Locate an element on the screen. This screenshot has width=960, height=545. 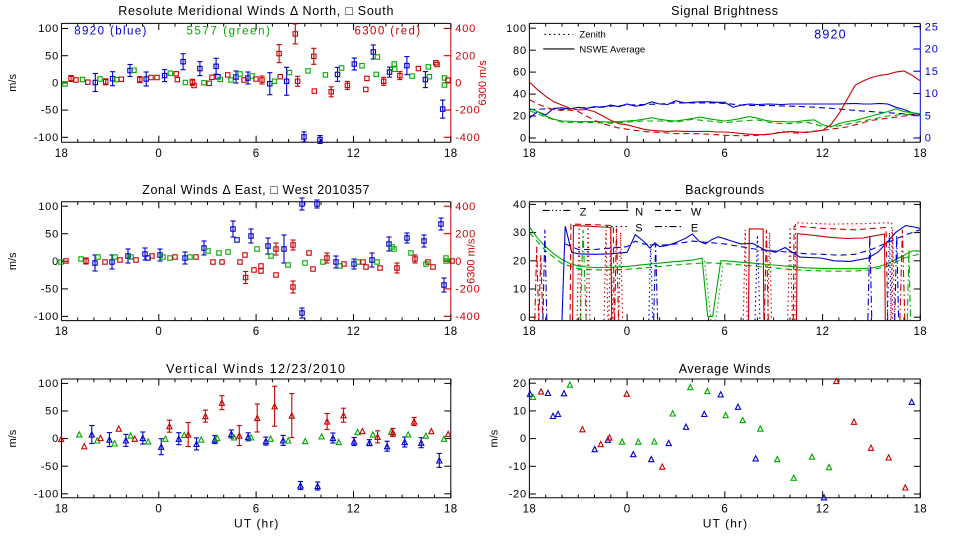
svg-text: Backgrounds is located at coordinates (725, 190).